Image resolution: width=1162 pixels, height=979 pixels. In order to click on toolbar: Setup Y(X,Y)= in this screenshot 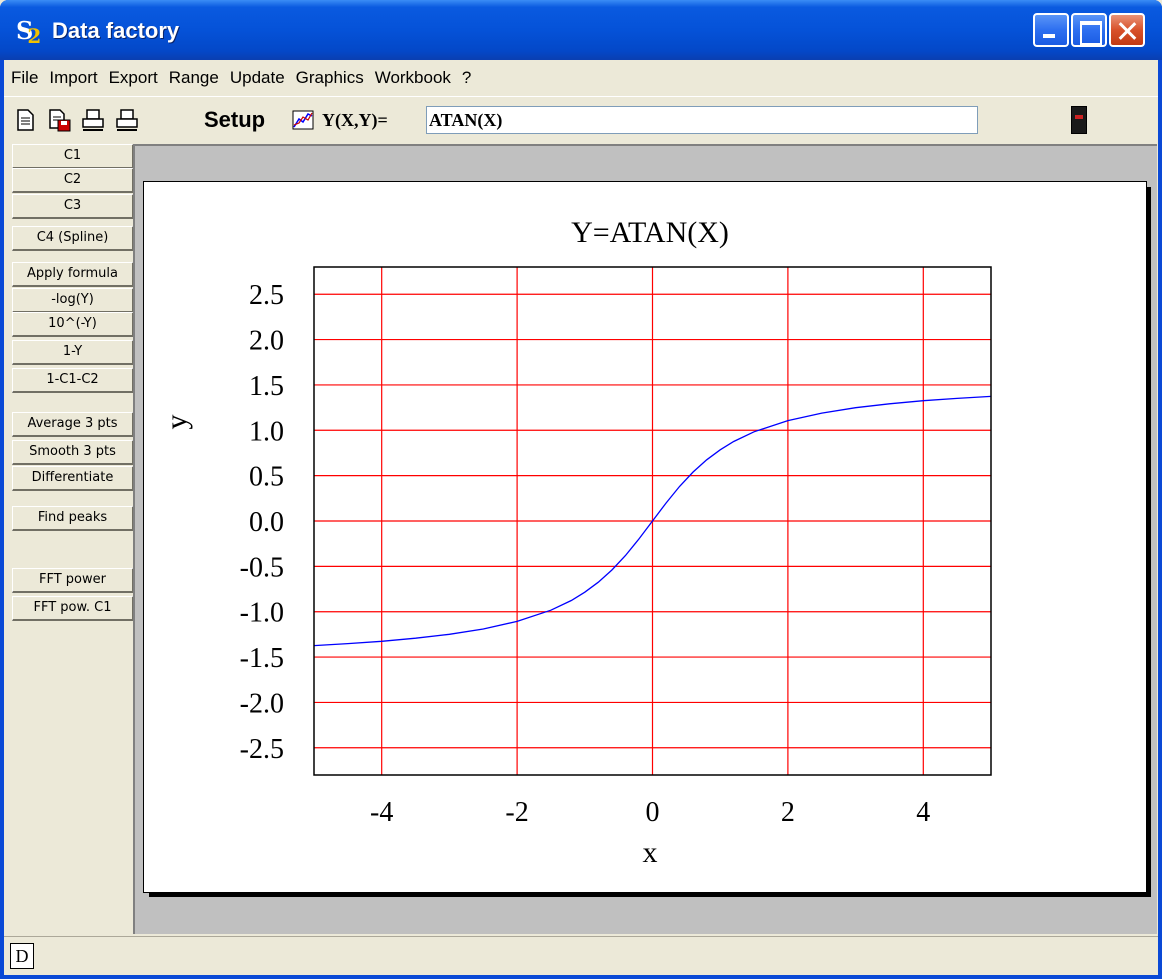, I will do `click(581, 119)`.